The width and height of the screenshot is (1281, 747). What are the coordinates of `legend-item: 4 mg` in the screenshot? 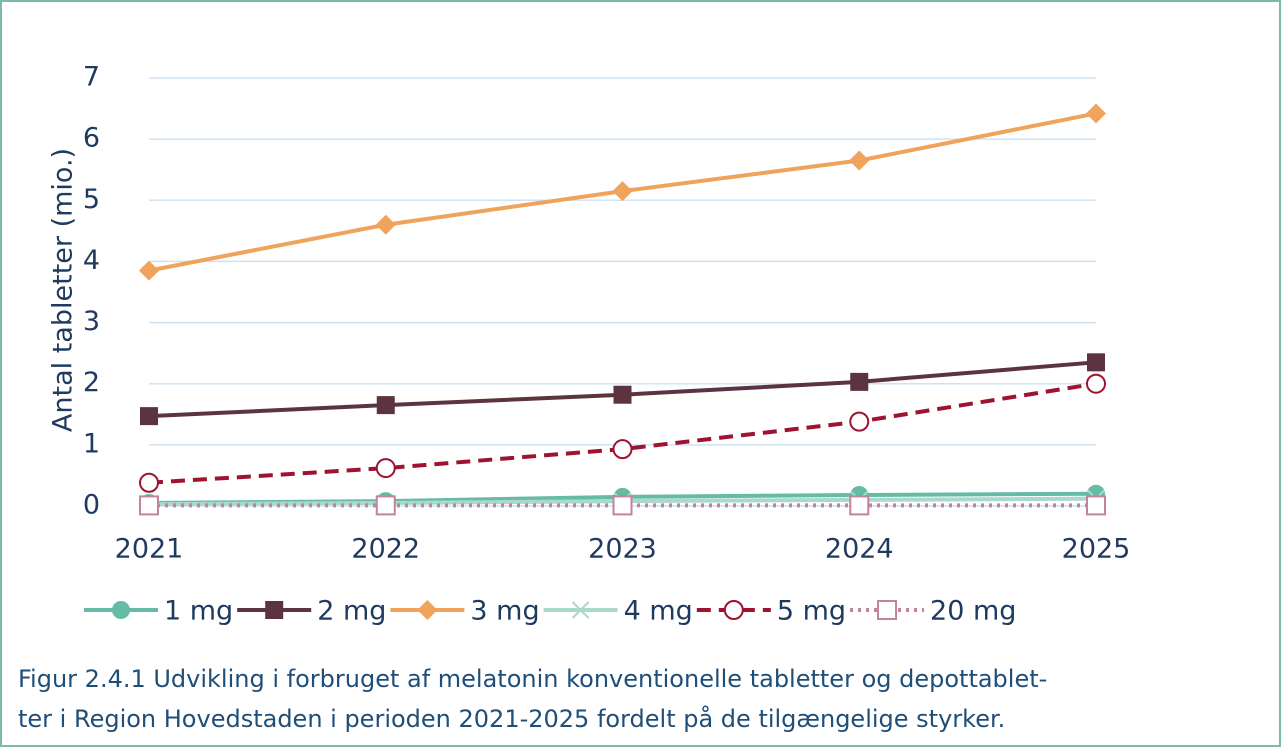 It's located at (618, 611).